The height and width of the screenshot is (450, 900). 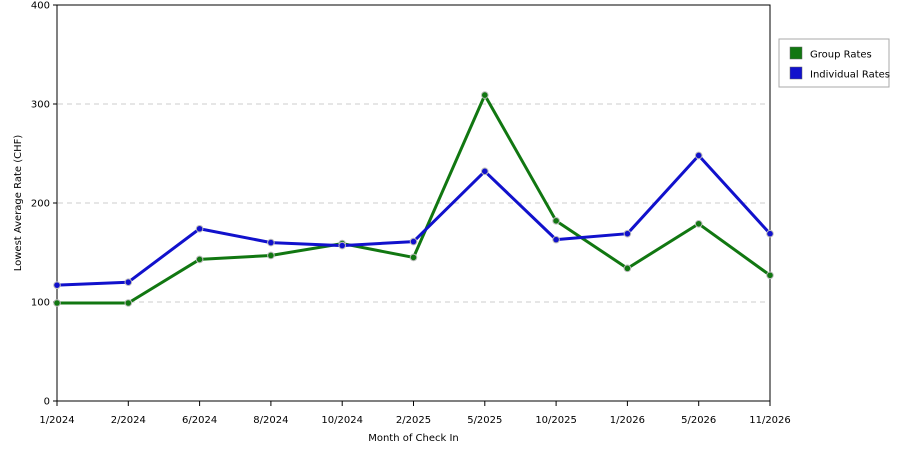 I want to click on y-axis-title: Lowest Average Rate (CHF), so click(x=18, y=203).